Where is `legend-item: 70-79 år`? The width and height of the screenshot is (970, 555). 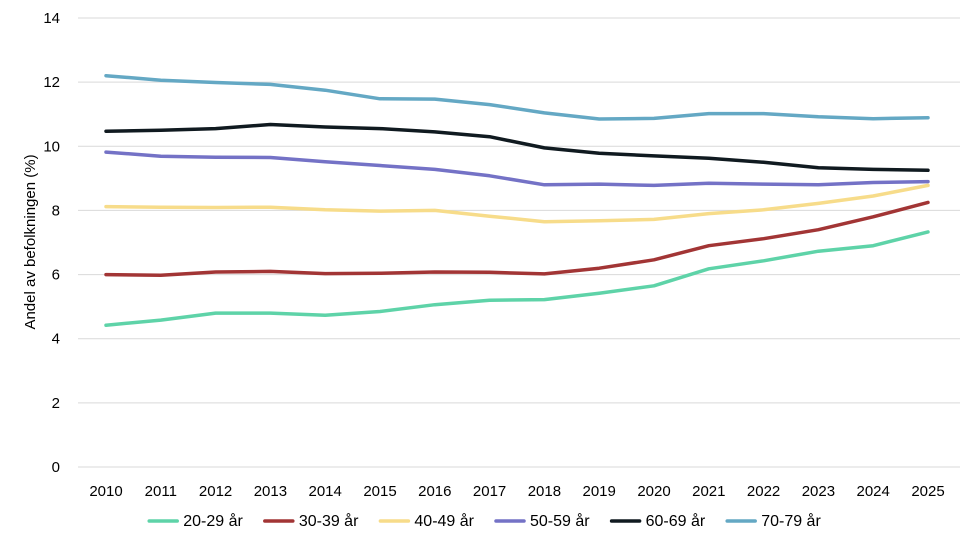
legend-item: 70-79 år is located at coordinates (773, 521).